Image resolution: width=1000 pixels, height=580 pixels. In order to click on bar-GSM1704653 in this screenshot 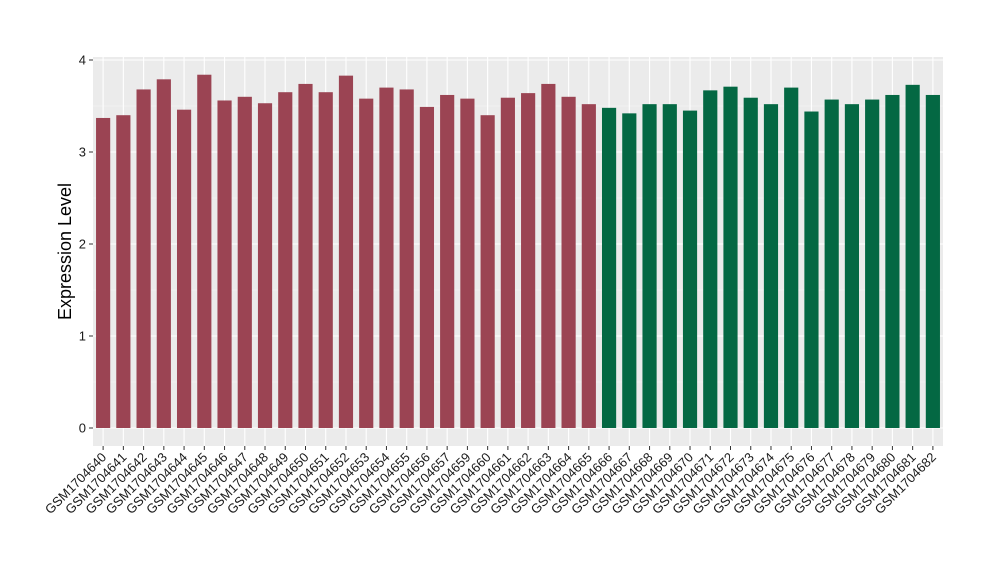, I will do `click(366, 263)`.